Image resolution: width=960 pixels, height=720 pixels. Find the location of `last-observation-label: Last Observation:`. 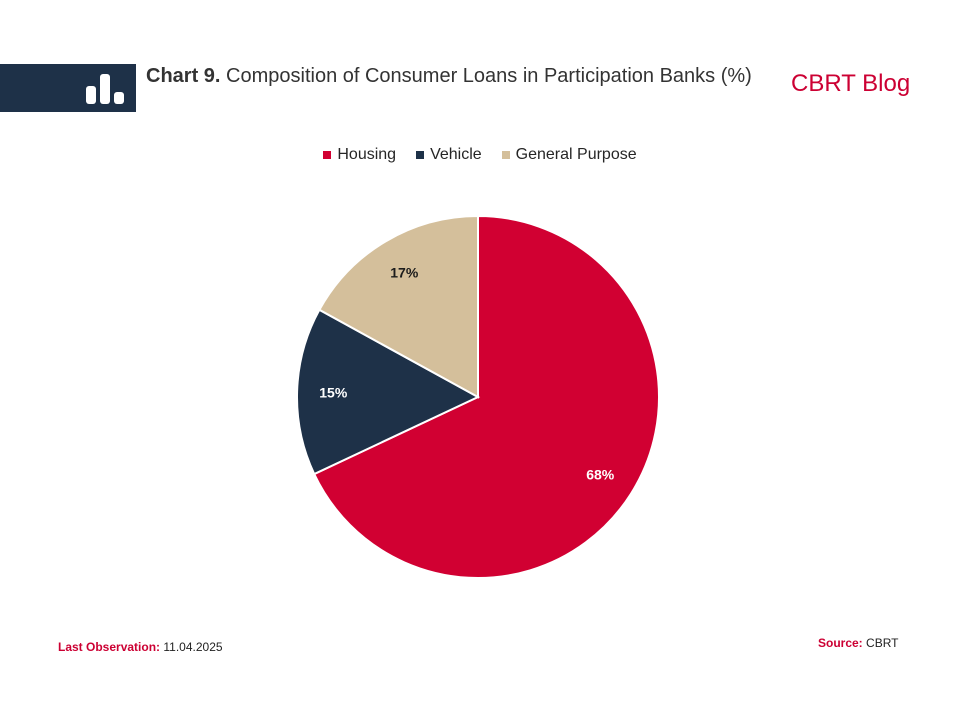

last-observation-label: Last Observation: is located at coordinates (109, 647).